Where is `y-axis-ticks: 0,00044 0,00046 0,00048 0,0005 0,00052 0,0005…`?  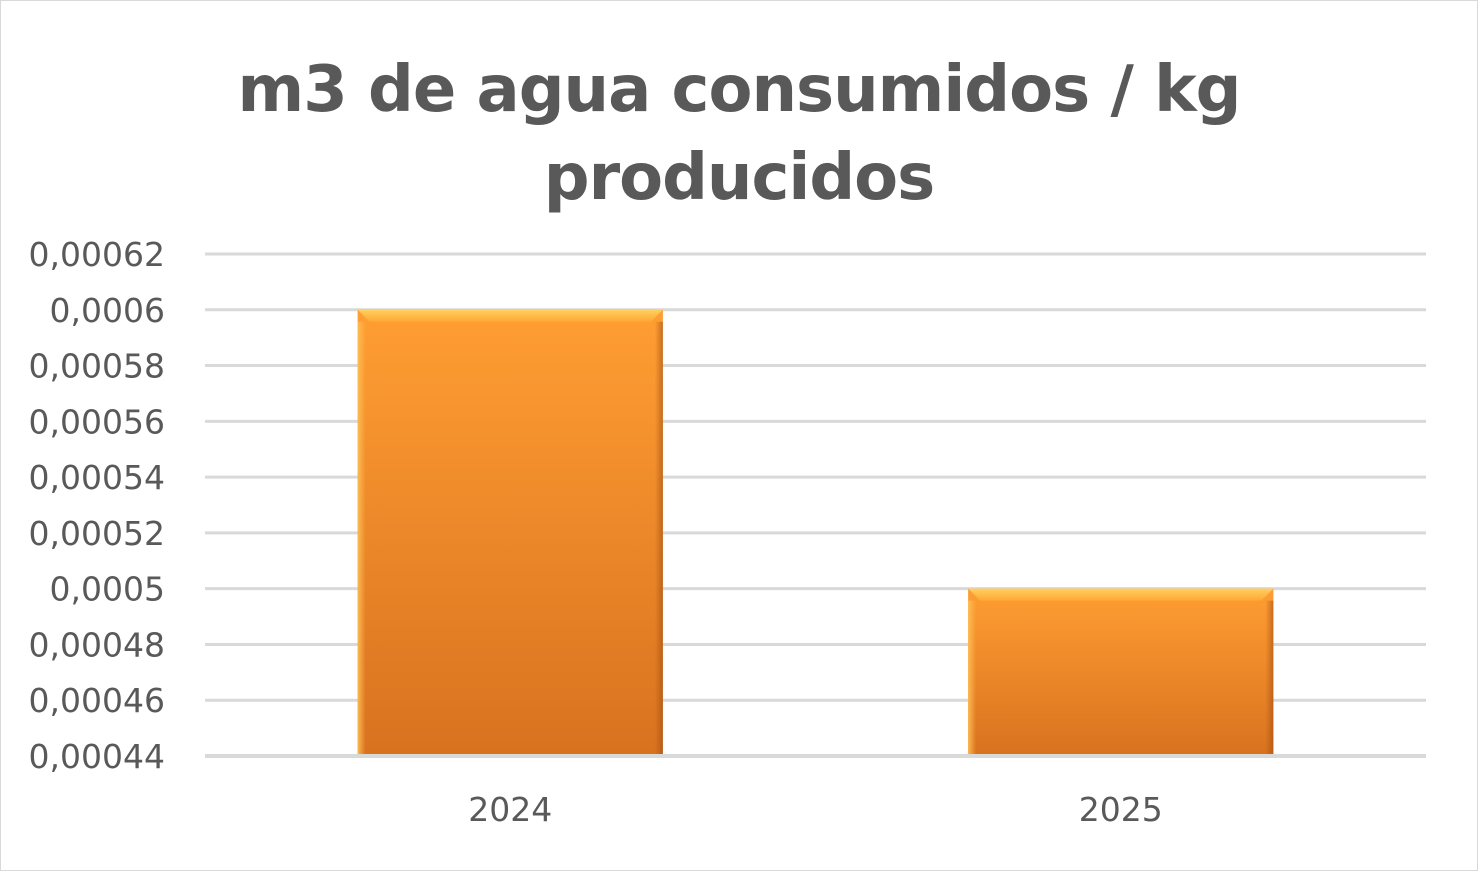
y-axis-ticks: 0,00044 0,00046 0,00048 0,0005 0,00052 0,0005… is located at coordinates (97, 505).